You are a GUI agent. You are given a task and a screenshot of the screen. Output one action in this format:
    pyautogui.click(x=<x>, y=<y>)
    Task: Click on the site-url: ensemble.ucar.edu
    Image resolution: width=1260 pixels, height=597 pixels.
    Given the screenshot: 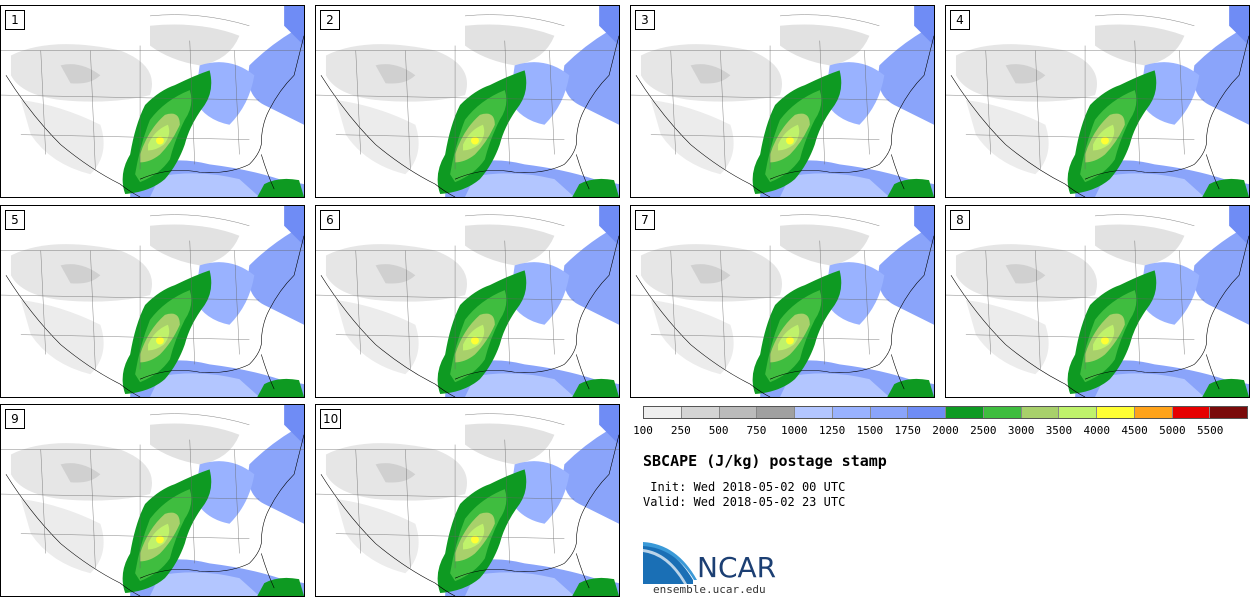 What is the action you would take?
    pyautogui.click(x=709, y=589)
    